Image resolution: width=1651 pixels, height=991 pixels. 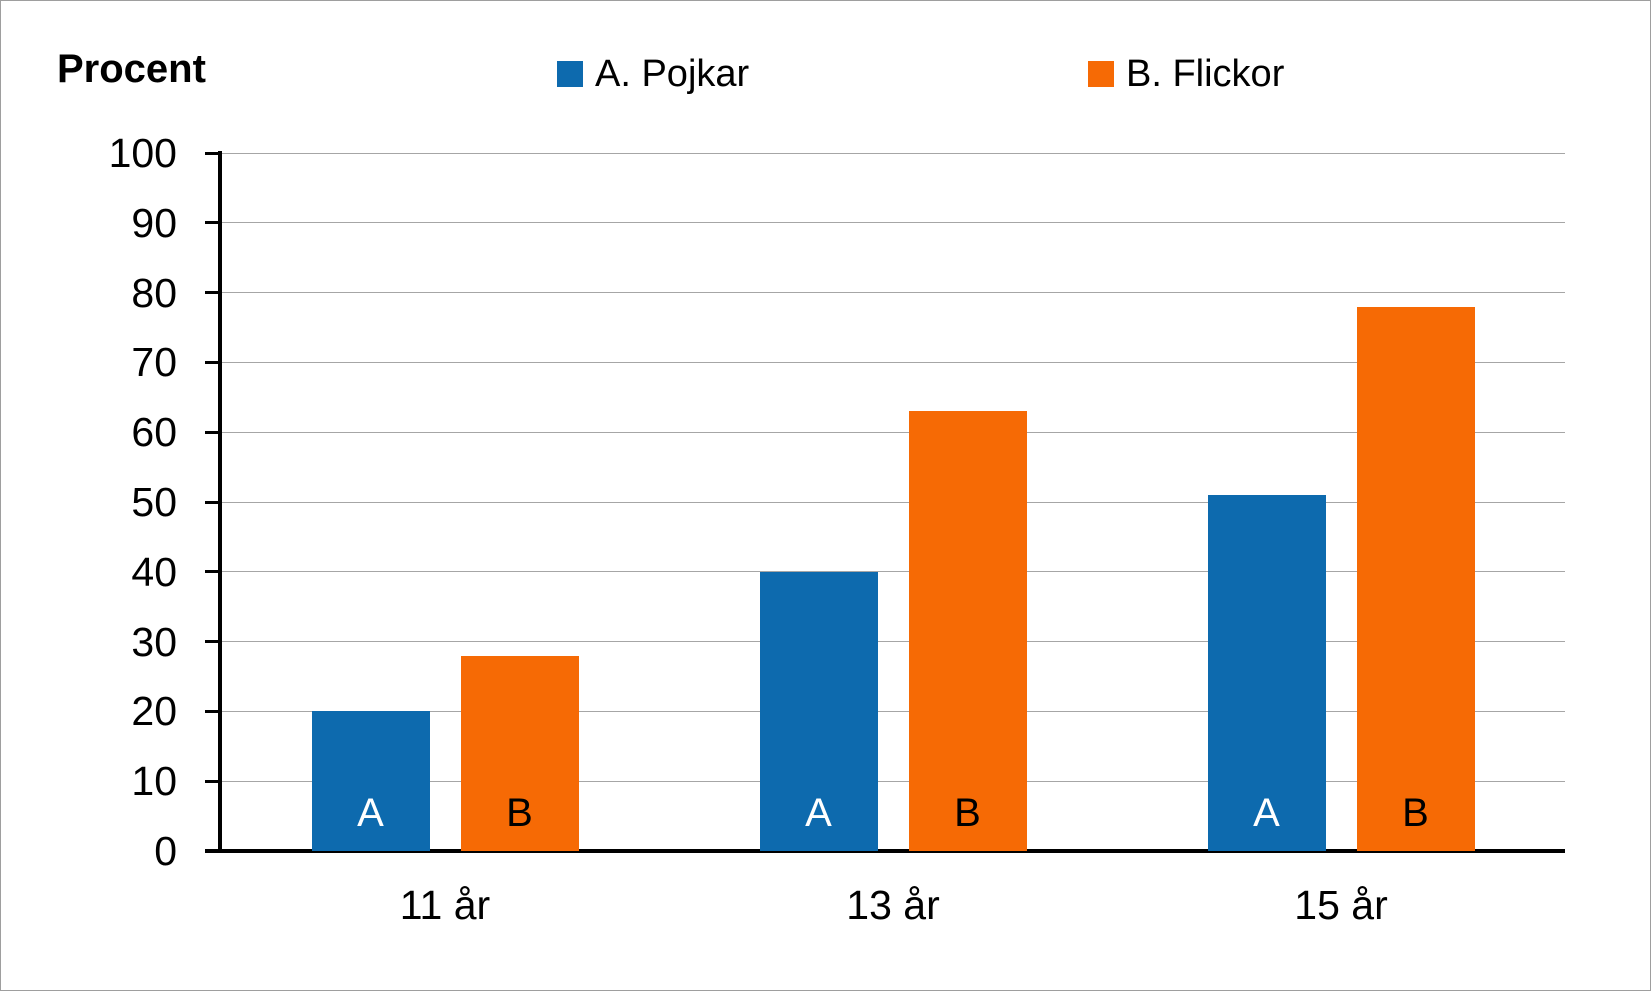 What do you see at coordinates (154, 571) in the screenshot?
I see `y-tick-label: 40` at bounding box center [154, 571].